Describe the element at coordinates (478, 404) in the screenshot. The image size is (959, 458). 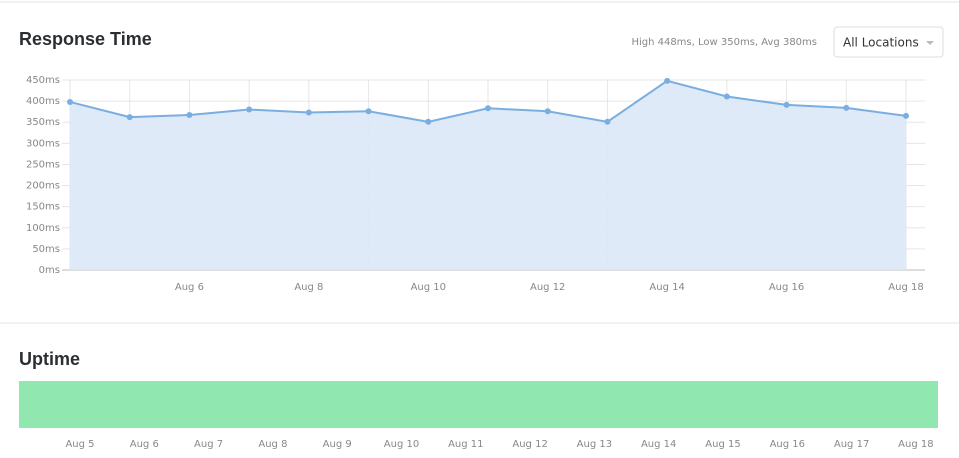
I see `status-bar` at that location.